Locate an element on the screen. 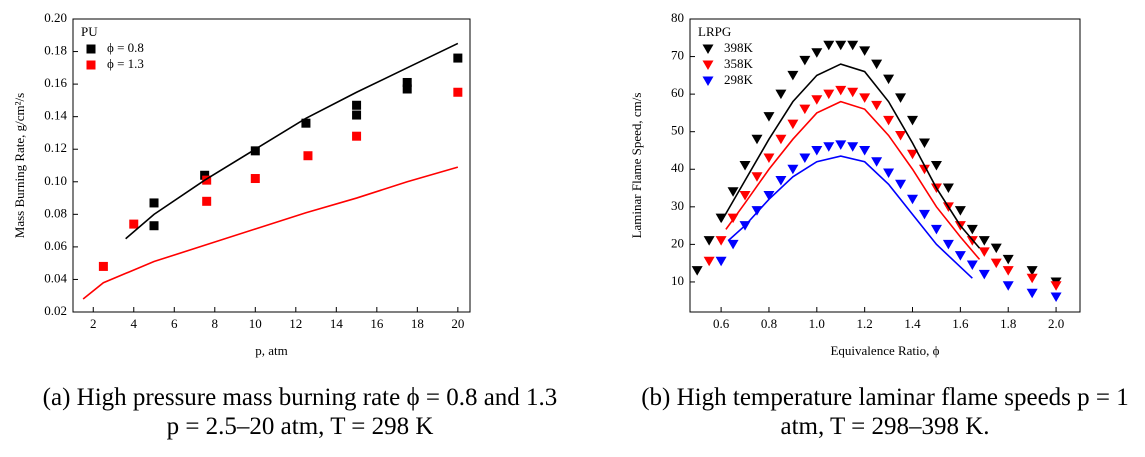 The width and height of the screenshot is (1145, 457). y-axis-label: Laminar Flame Speed, cm/s is located at coordinates (636, 166).